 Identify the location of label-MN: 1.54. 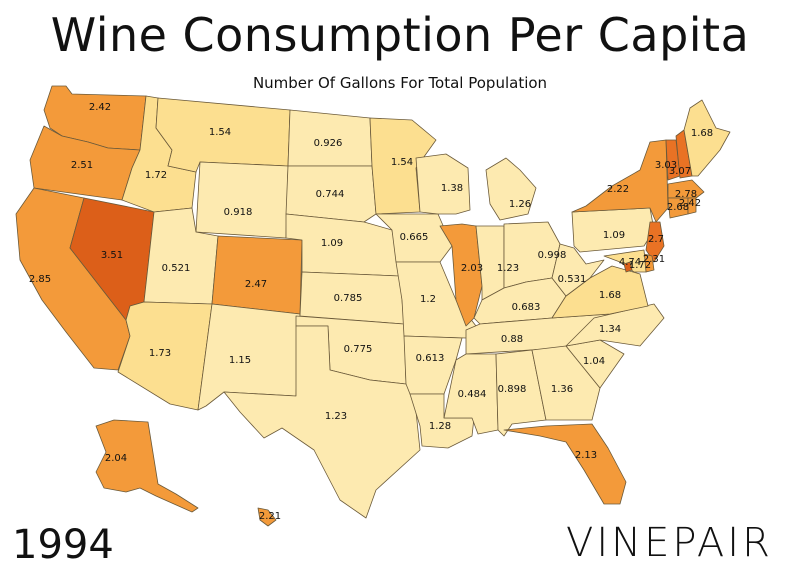
(402, 162).